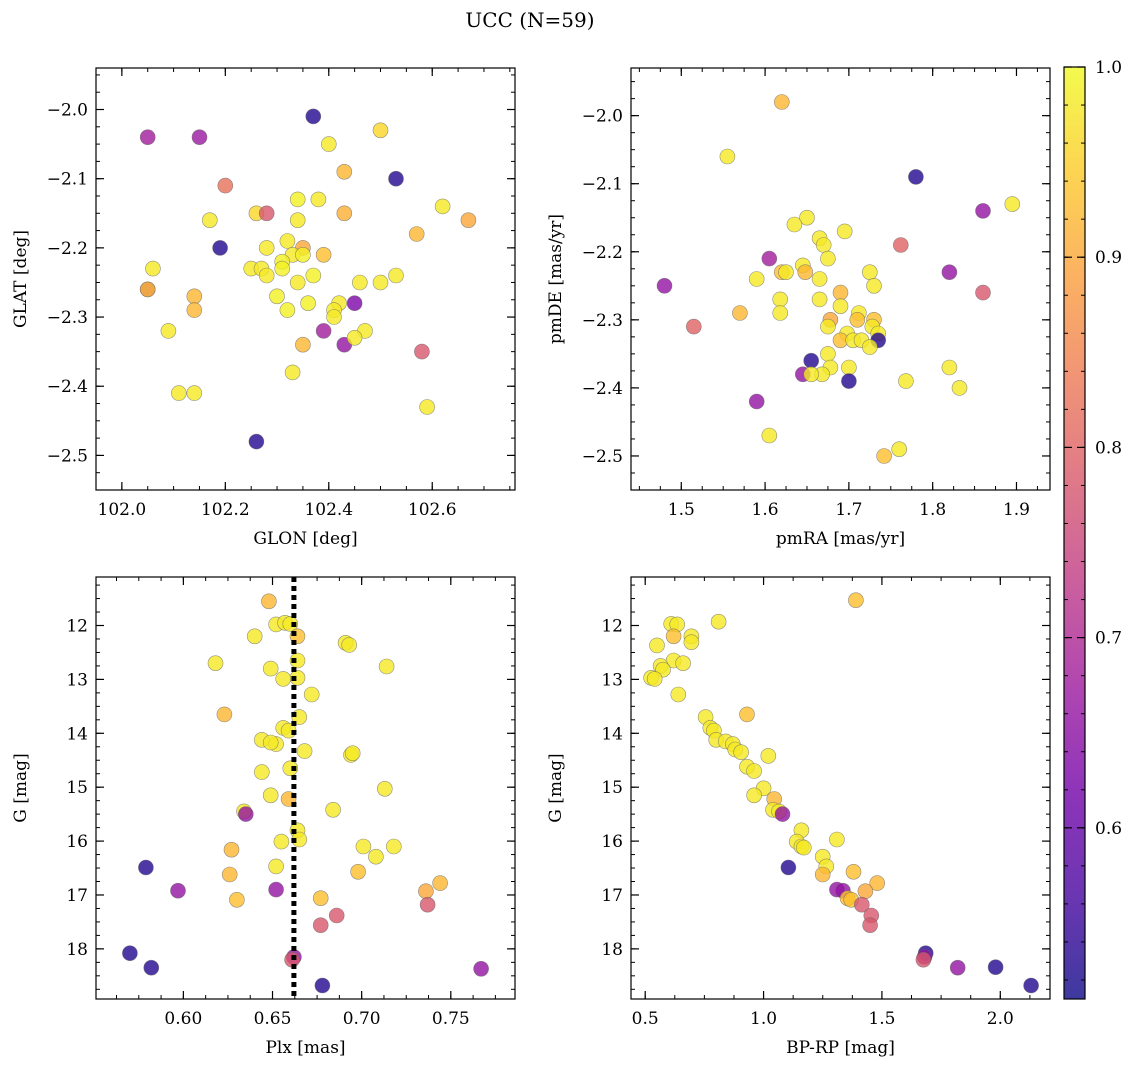  Describe the element at coordinates (122, 510) in the screenshot. I see `x-tick-label: 102.0` at that location.